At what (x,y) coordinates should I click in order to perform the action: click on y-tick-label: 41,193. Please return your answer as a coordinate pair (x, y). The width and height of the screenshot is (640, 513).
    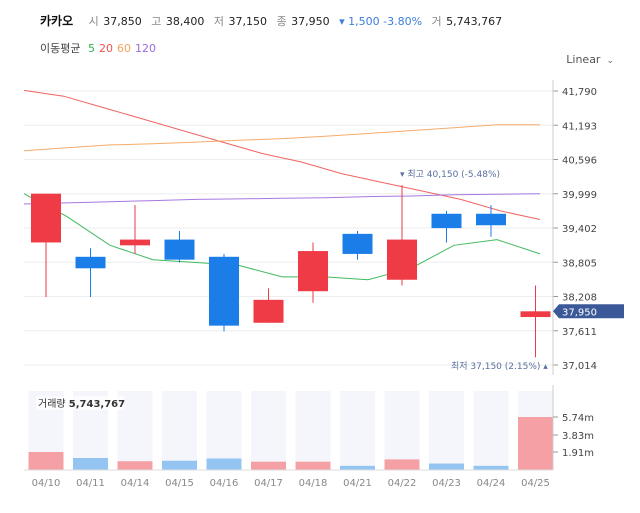
    Looking at the image, I should click on (579, 126).